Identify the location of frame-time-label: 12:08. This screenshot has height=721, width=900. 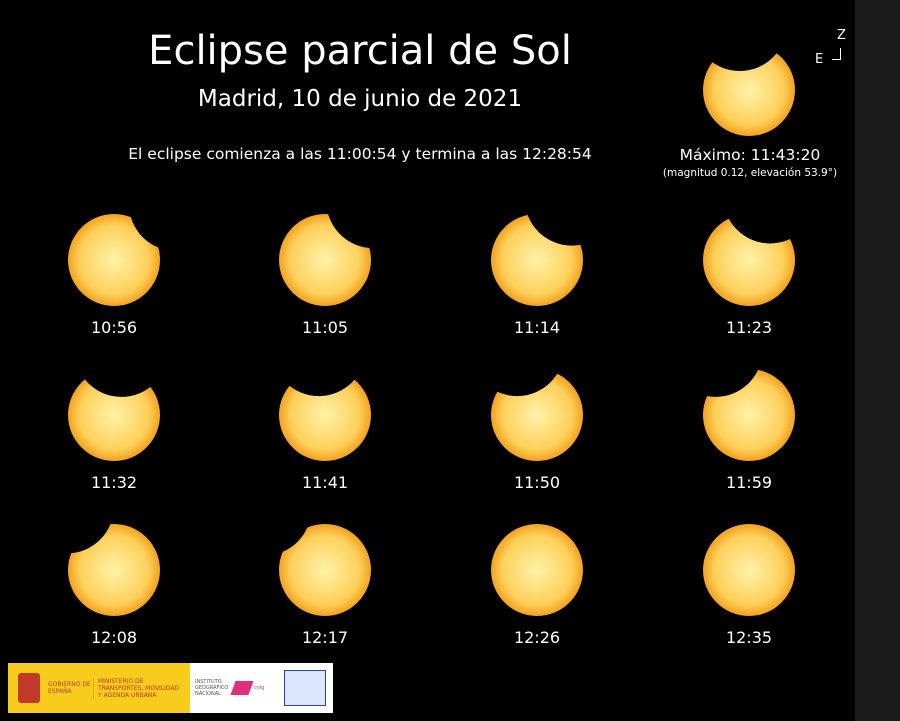
(114, 637).